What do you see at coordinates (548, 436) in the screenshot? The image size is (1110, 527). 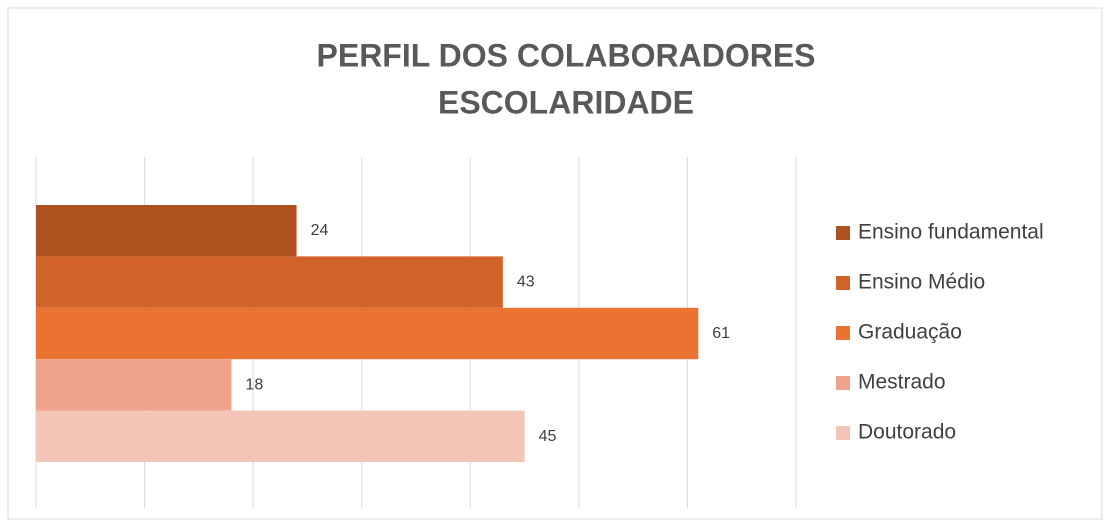 I see `data-label: 45` at bounding box center [548, 436].